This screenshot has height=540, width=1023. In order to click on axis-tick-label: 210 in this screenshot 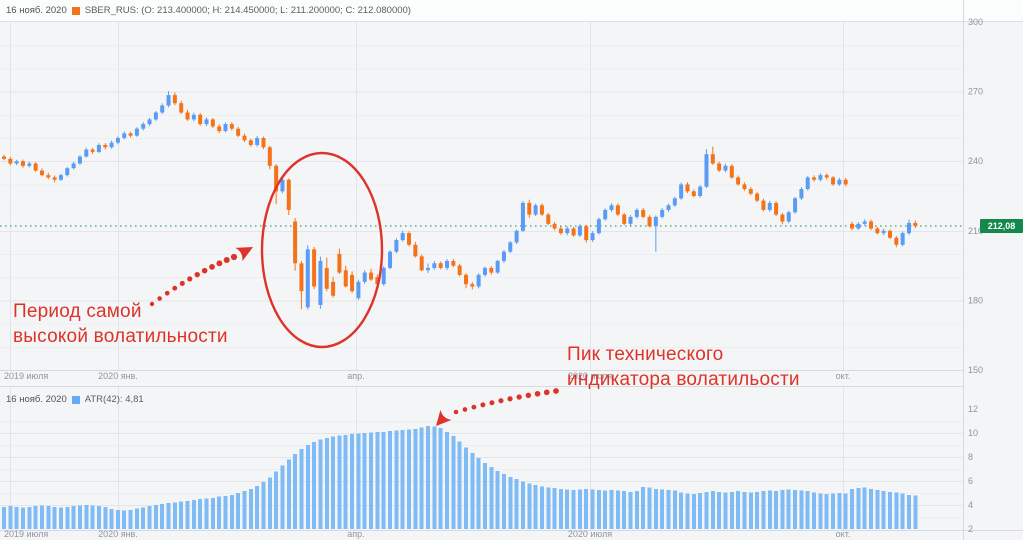, I will do `click(975, 231)`.